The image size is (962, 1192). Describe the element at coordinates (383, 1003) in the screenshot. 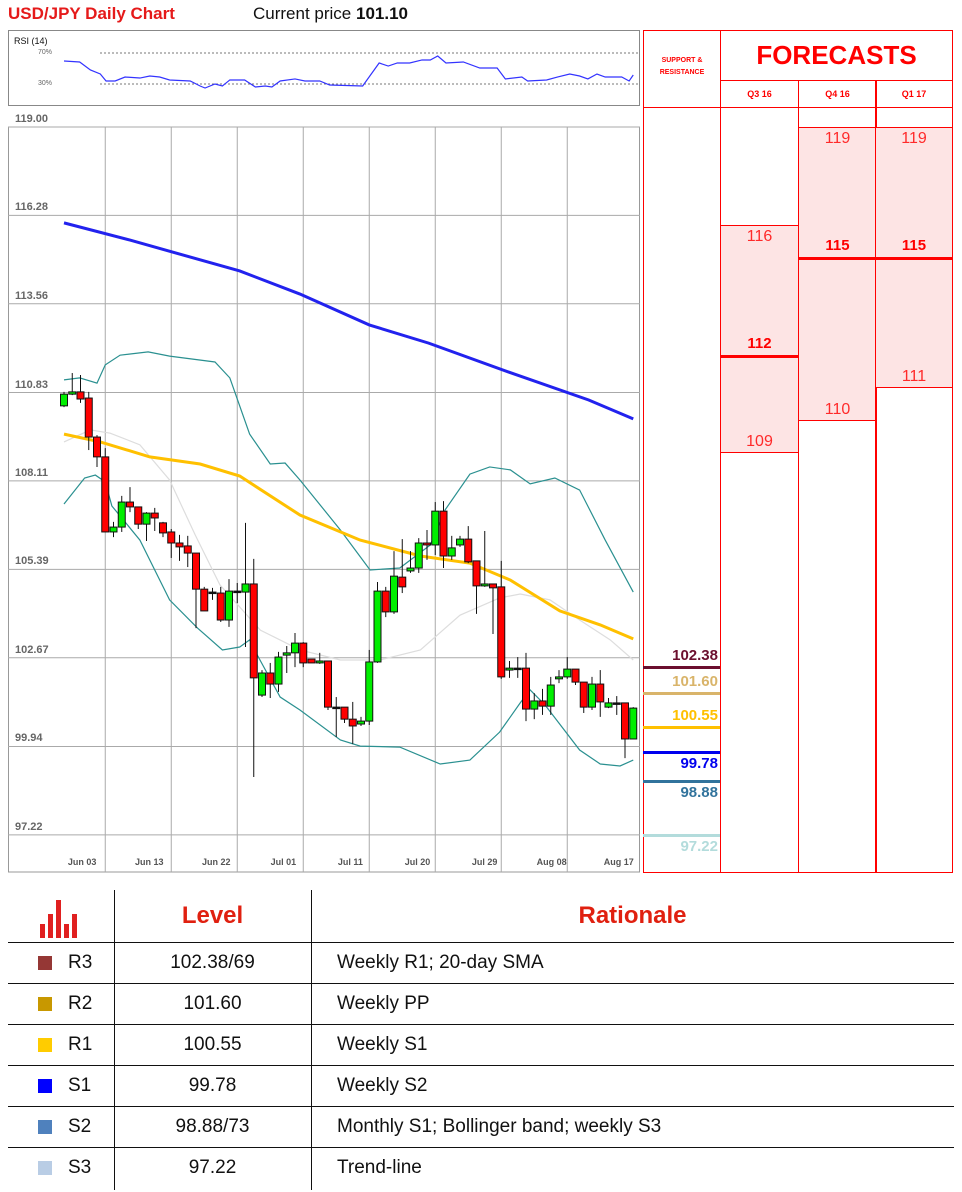

I see `level-rationale: Weekly PP` at that location.